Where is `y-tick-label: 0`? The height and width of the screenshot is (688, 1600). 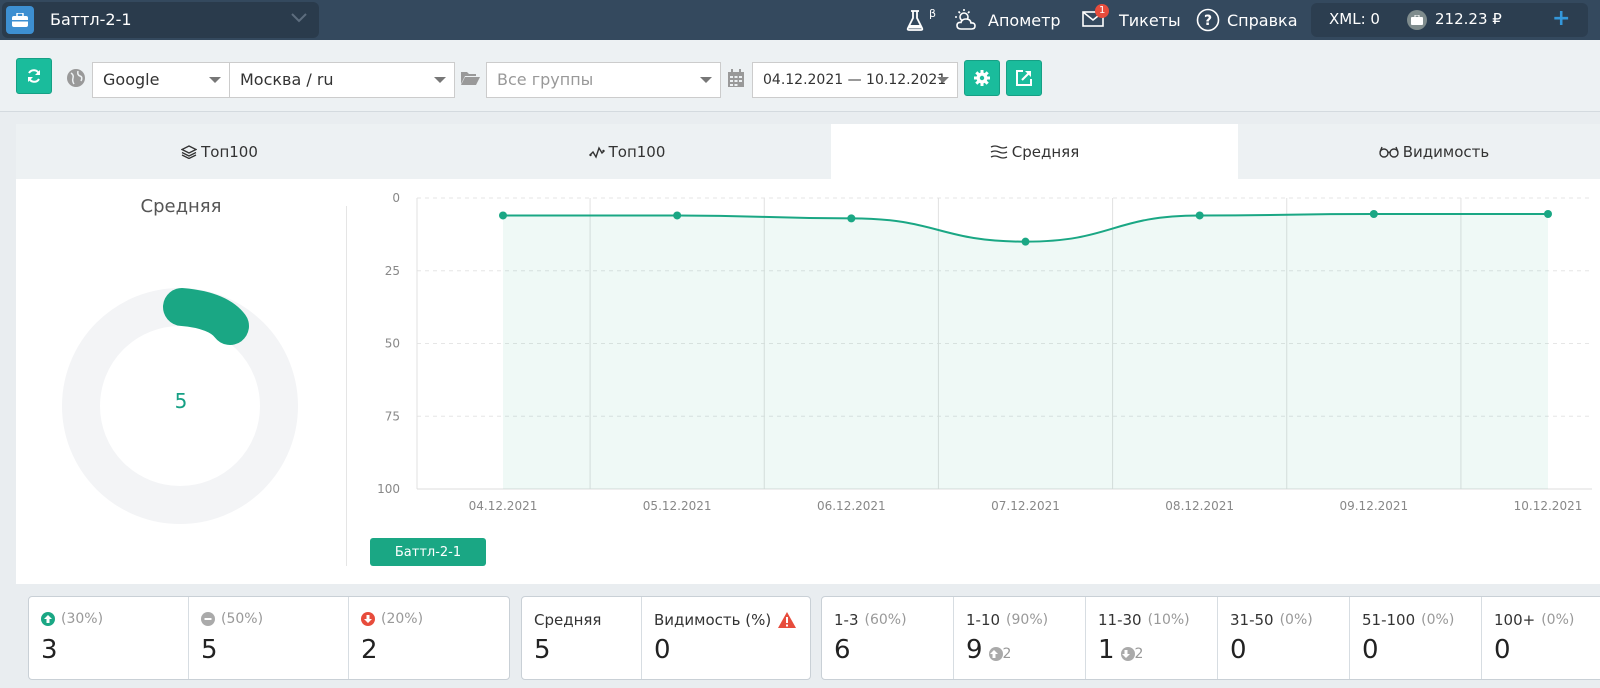 y-tick-label: 0 is located at coordinates (396, 198).